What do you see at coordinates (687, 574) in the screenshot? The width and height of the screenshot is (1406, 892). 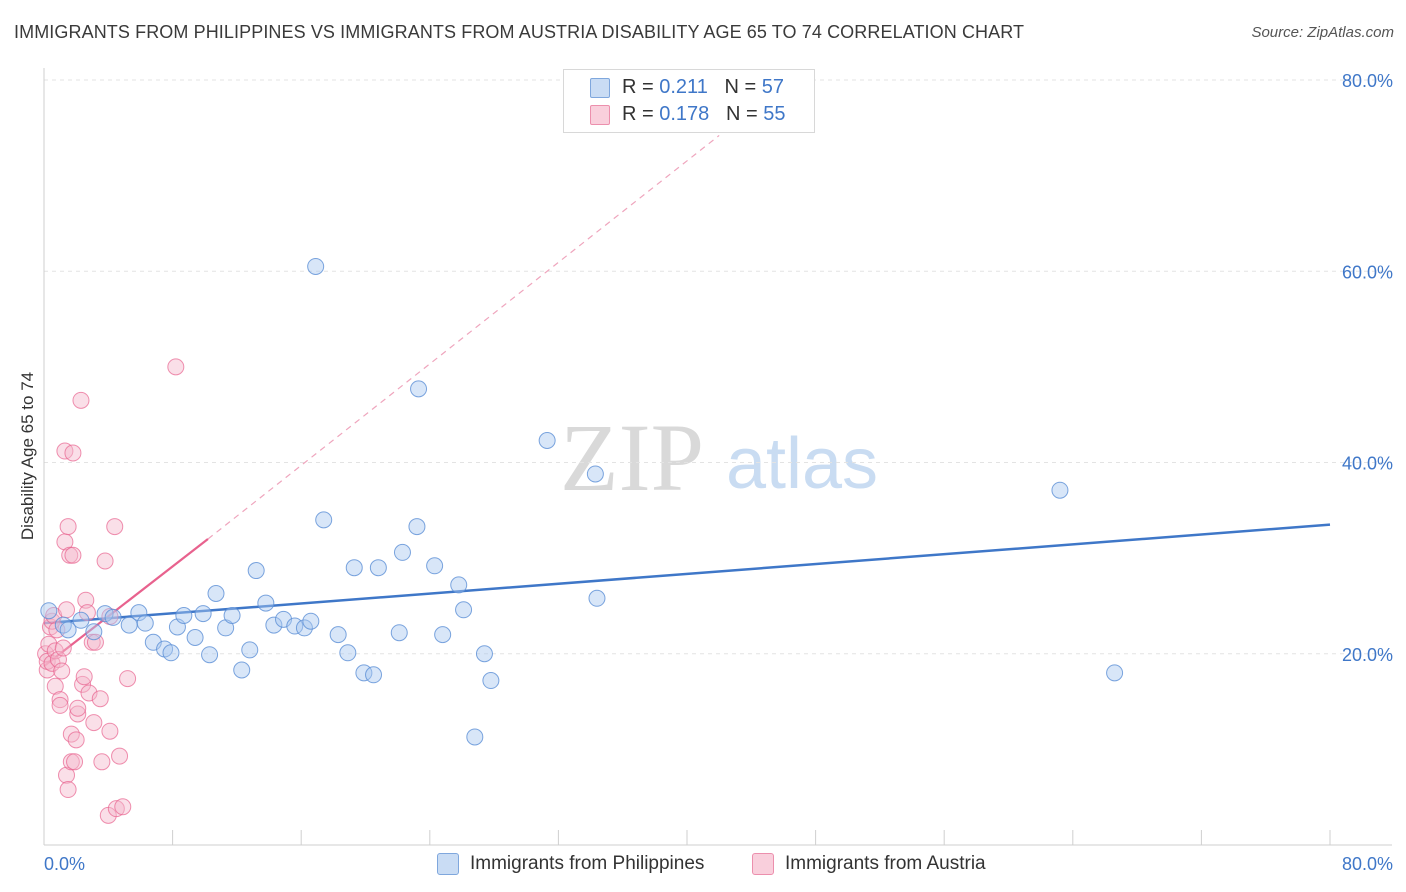 I see `philippines-trend-line` at bounding box center [687, 574].